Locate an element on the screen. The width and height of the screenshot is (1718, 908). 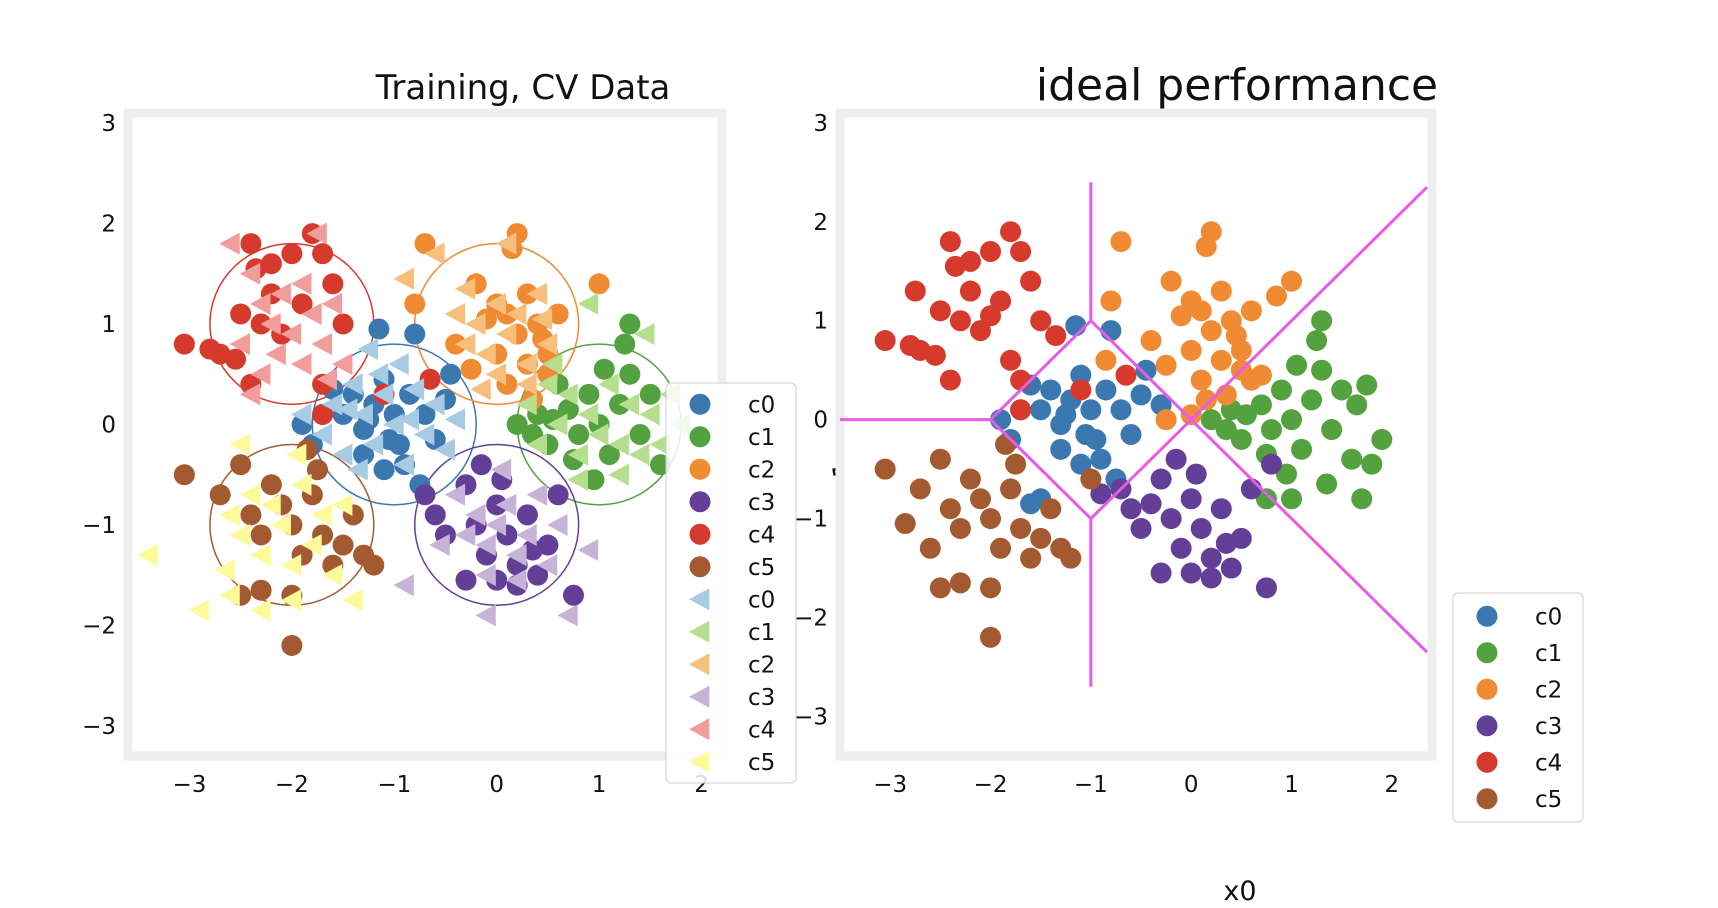
x-tick-label: 0 is located at coordinates (496, 785).